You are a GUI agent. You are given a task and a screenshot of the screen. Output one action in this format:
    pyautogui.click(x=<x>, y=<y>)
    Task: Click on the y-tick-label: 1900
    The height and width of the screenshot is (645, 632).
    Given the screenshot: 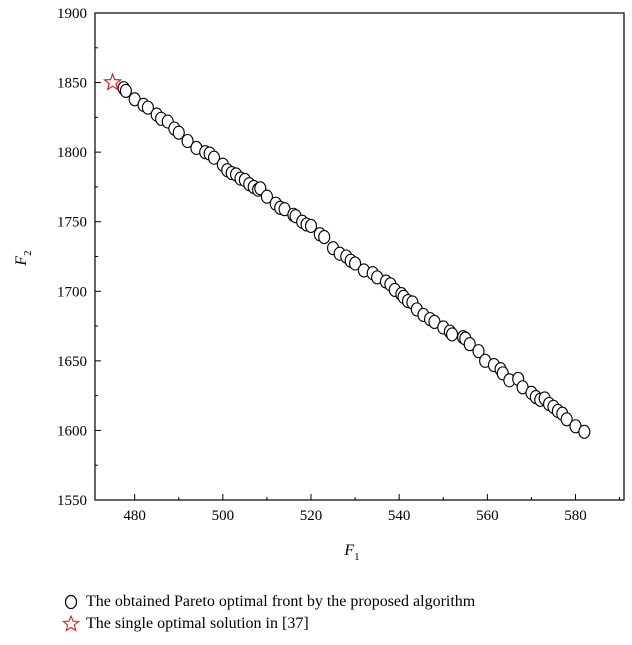 What is the action you would take?
    pyautogui.click(x=72, y=14)
    